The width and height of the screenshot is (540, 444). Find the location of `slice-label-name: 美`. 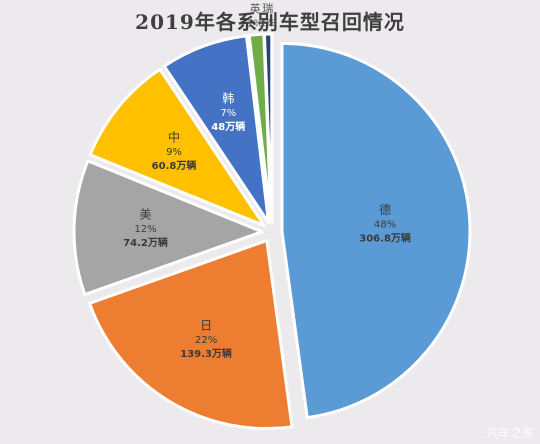

slice-label-name: 美 is located at coordinates (145, 215).